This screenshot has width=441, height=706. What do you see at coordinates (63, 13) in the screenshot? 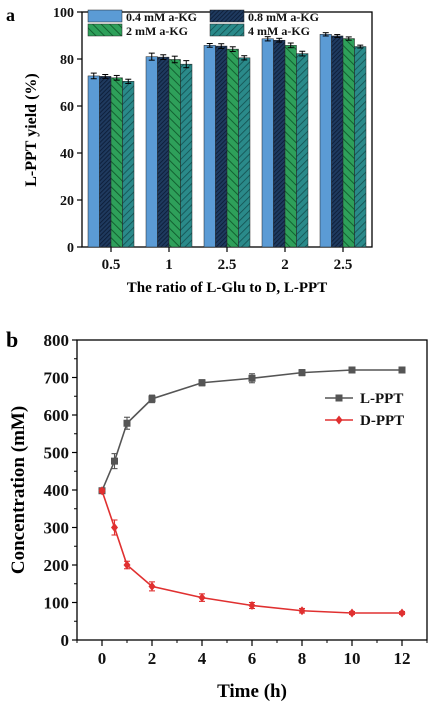
I see `panel-a-y-tick-label: 100` at bounding box center [63, 13].